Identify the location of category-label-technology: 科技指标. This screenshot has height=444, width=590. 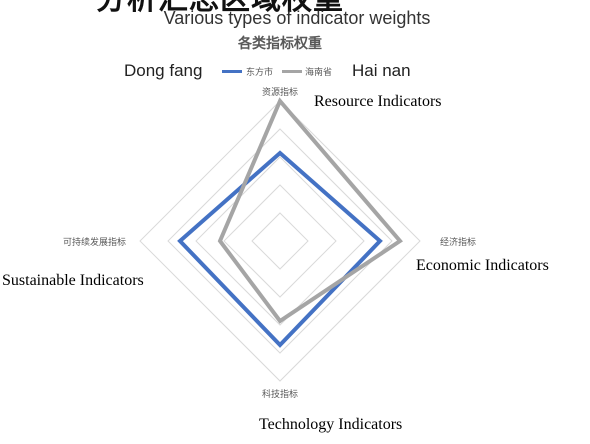
(280, 394).